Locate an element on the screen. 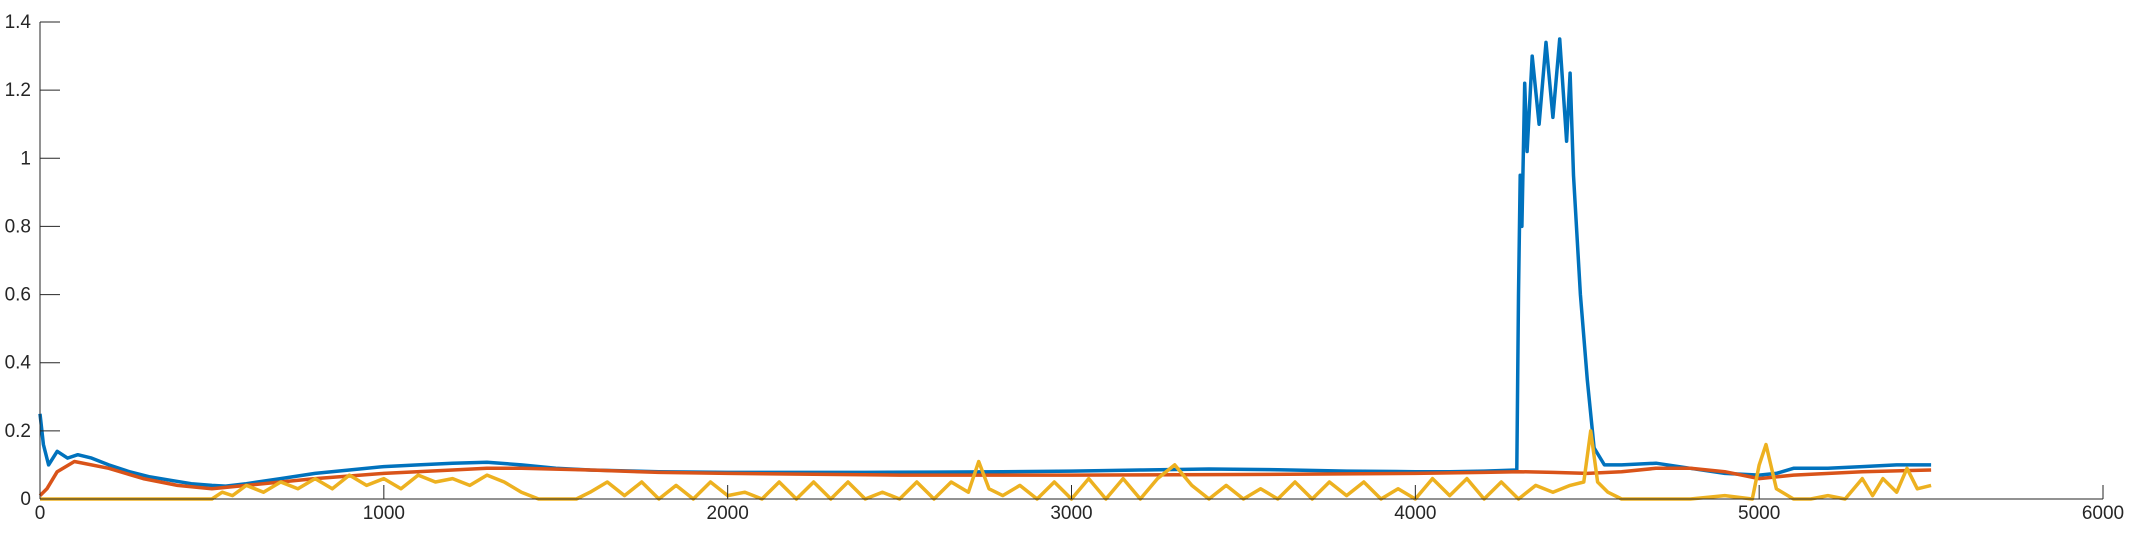  x-tick-label: 1000 is located at coordinates (384, 513).